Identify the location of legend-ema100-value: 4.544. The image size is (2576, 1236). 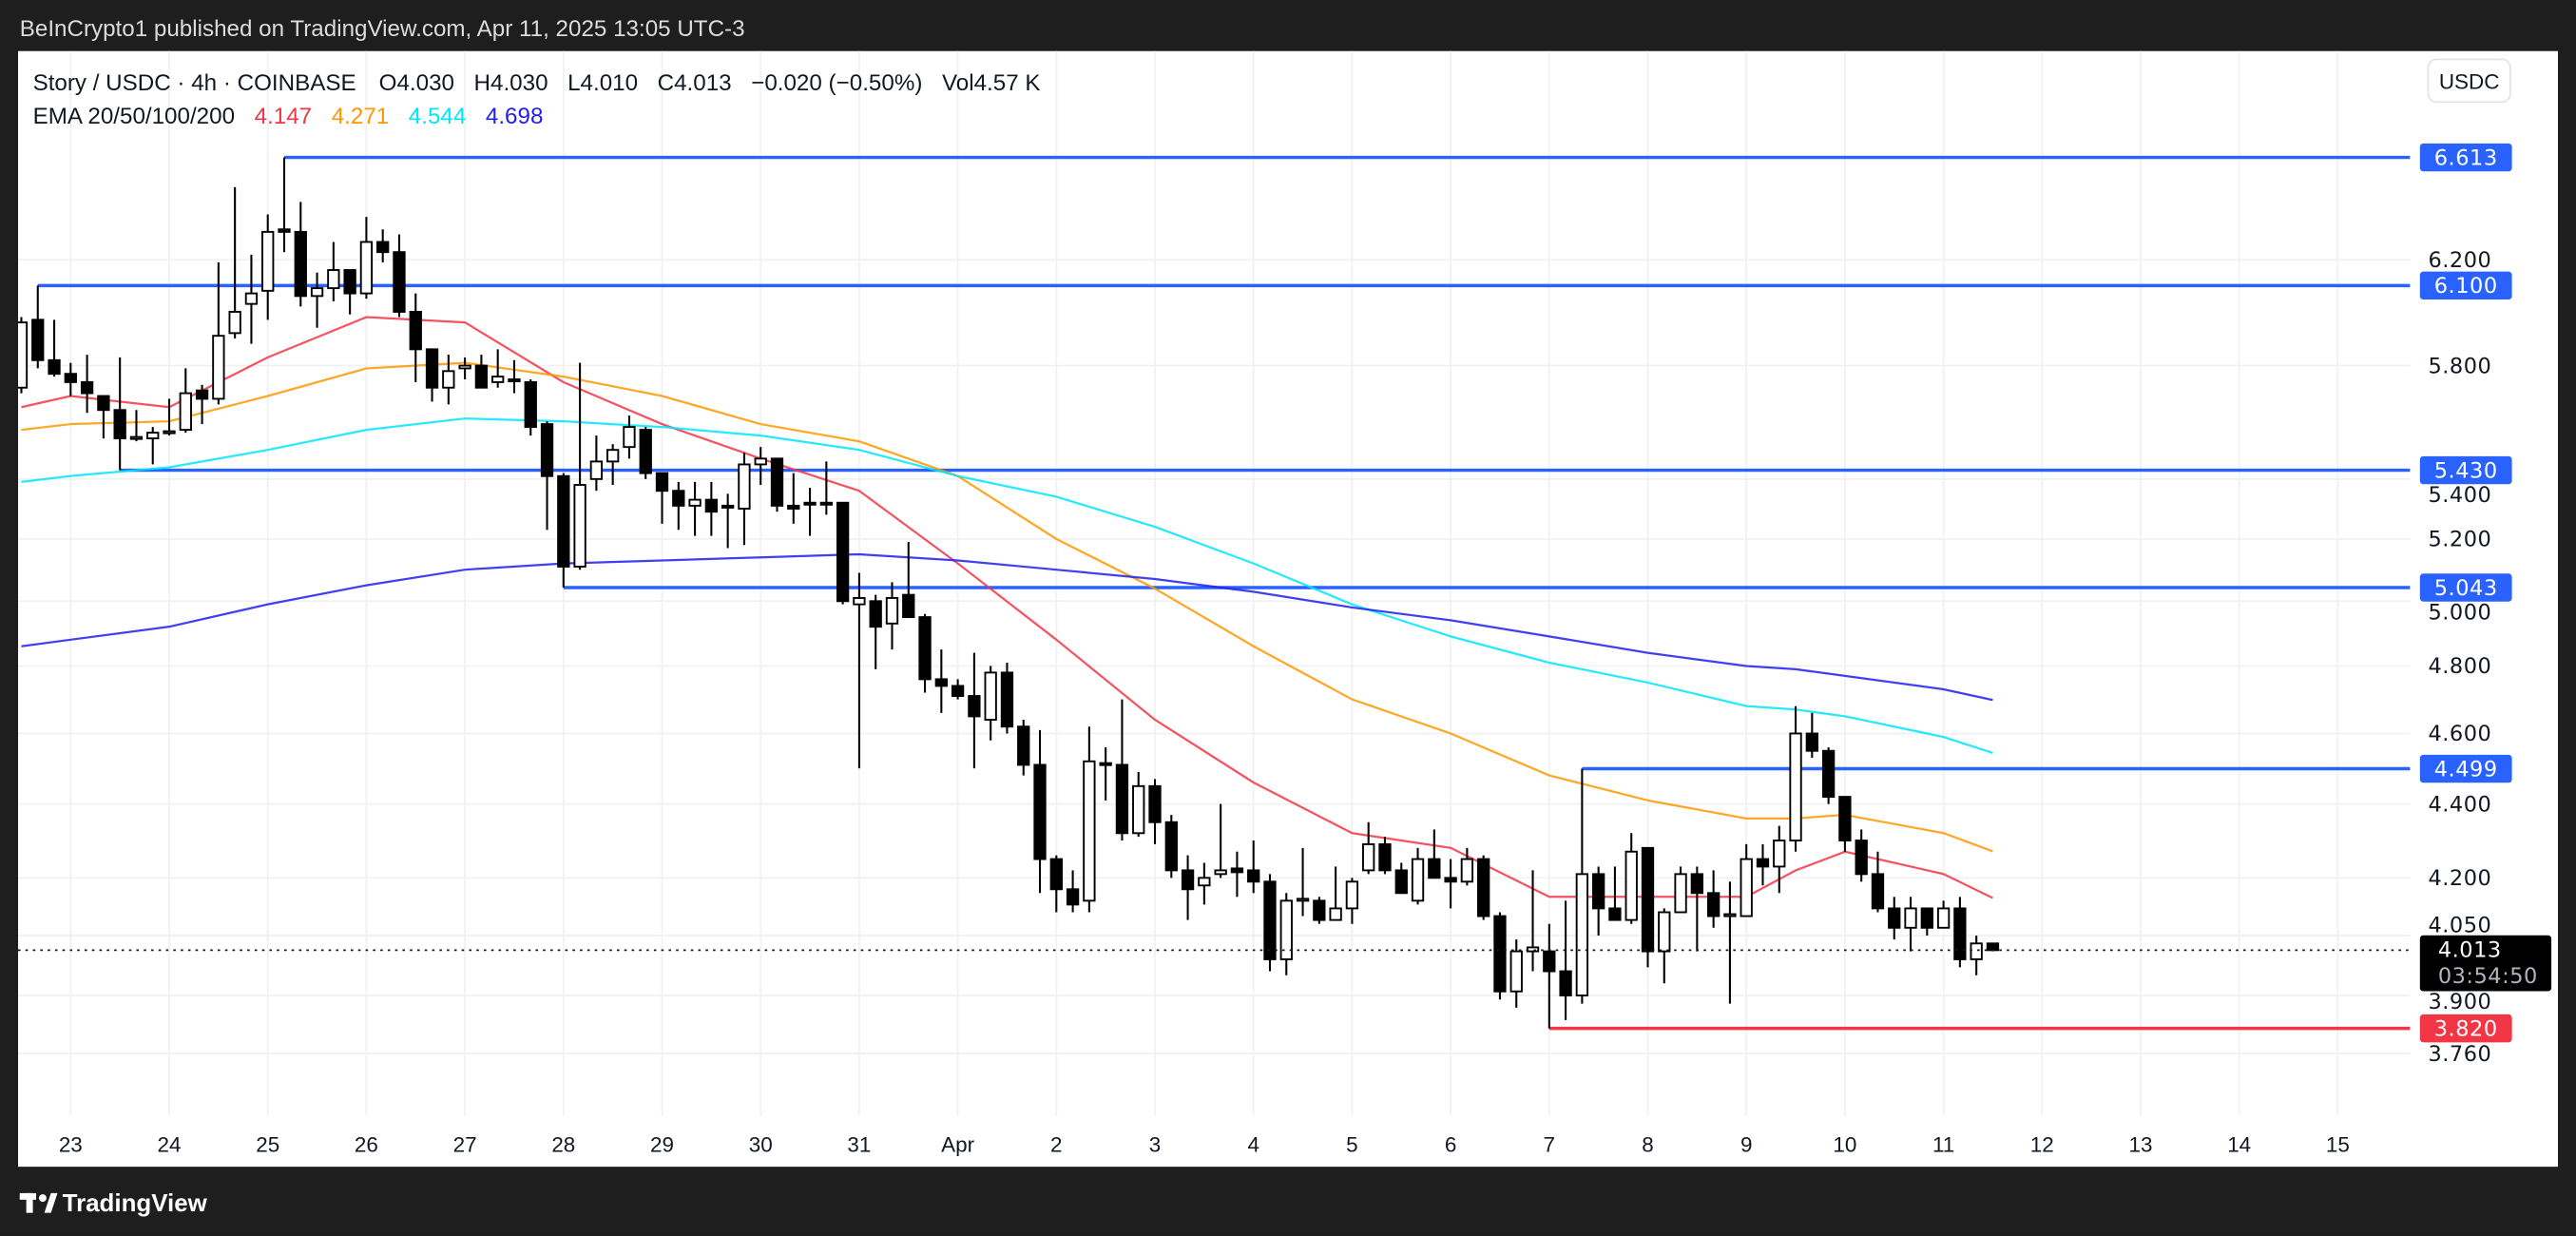
(438, 117).